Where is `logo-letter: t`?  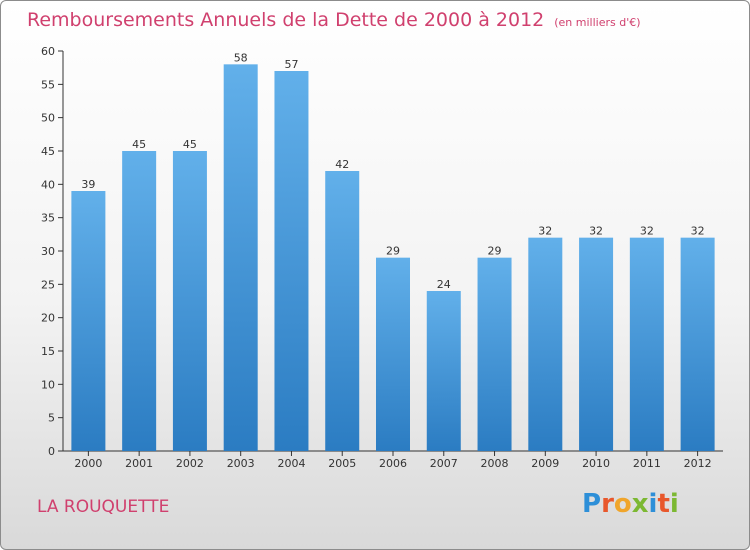 logo-letter: t is located at coordinates (663, 504).